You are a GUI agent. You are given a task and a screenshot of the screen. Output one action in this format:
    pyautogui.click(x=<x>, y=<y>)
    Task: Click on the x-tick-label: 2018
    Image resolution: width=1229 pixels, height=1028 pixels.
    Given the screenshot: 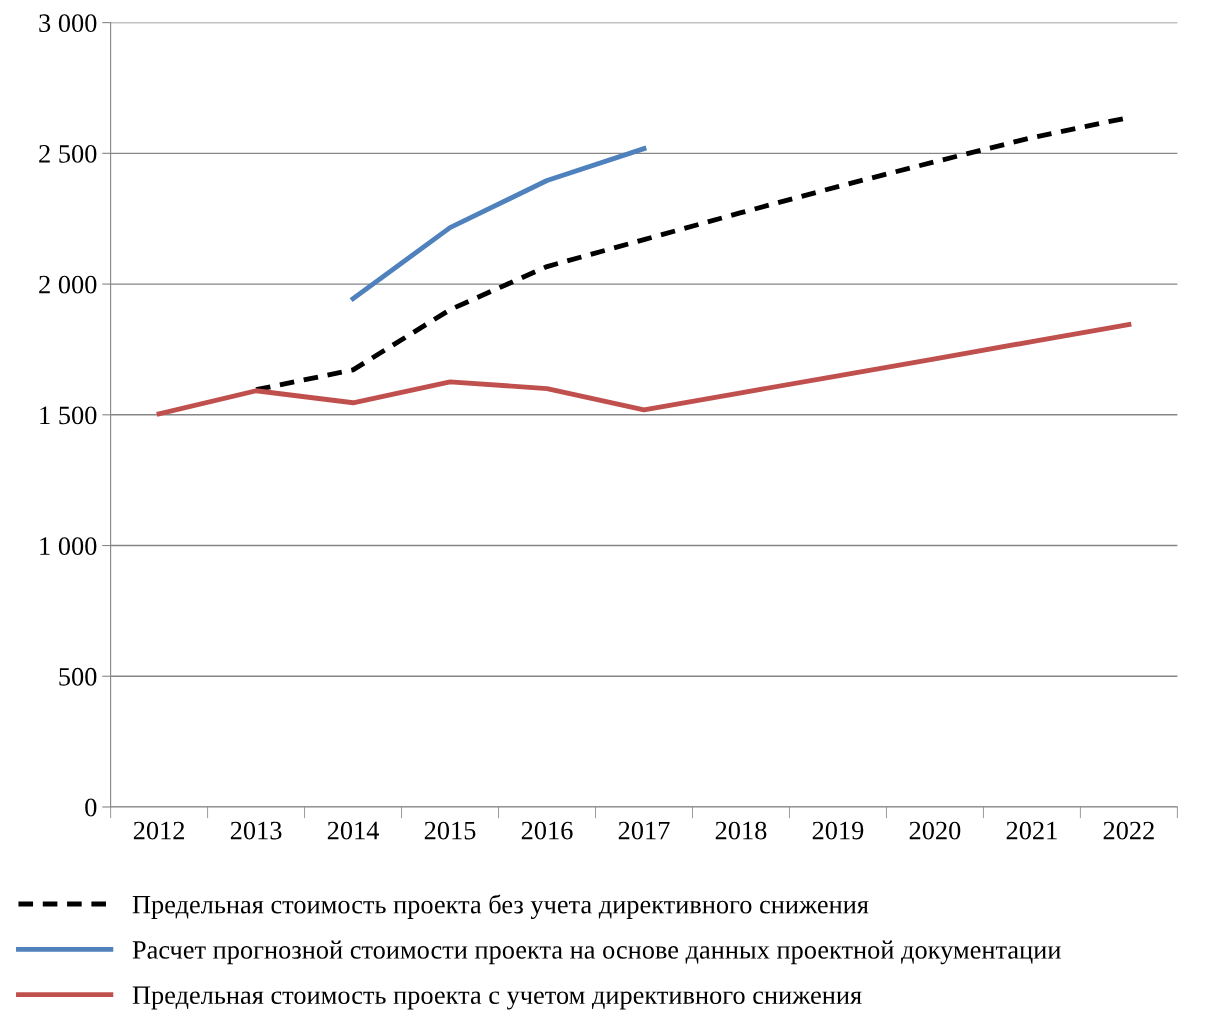 What is the action you would take?
    pyautogui.click(x=741, y=830)
    